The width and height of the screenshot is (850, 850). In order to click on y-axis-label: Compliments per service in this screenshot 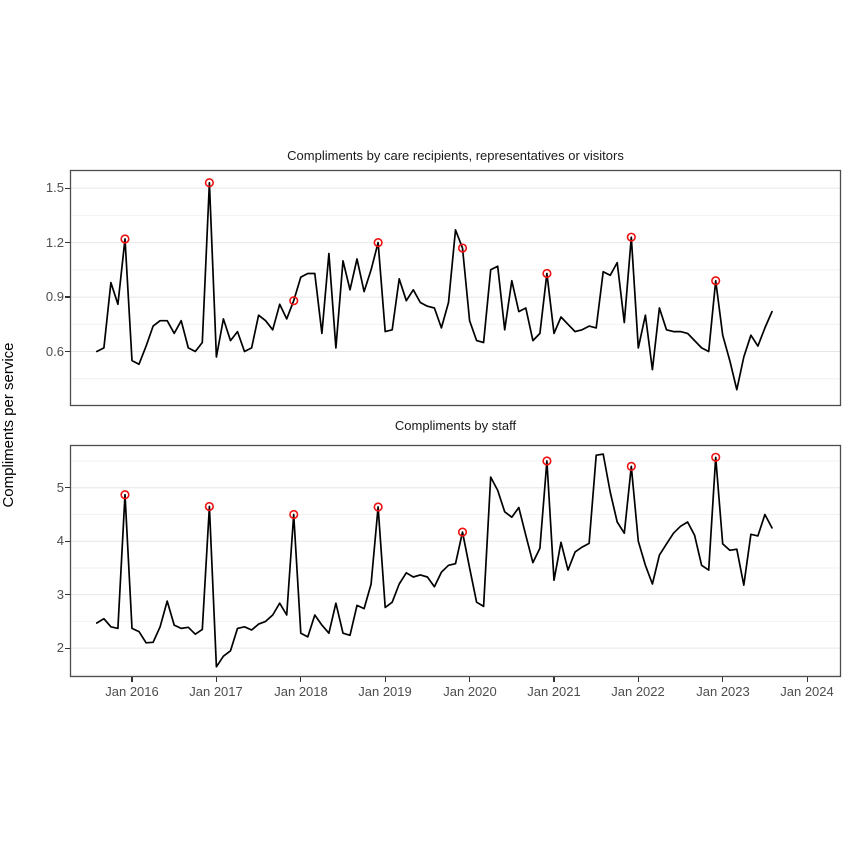, I will do `click(8, 425)`.